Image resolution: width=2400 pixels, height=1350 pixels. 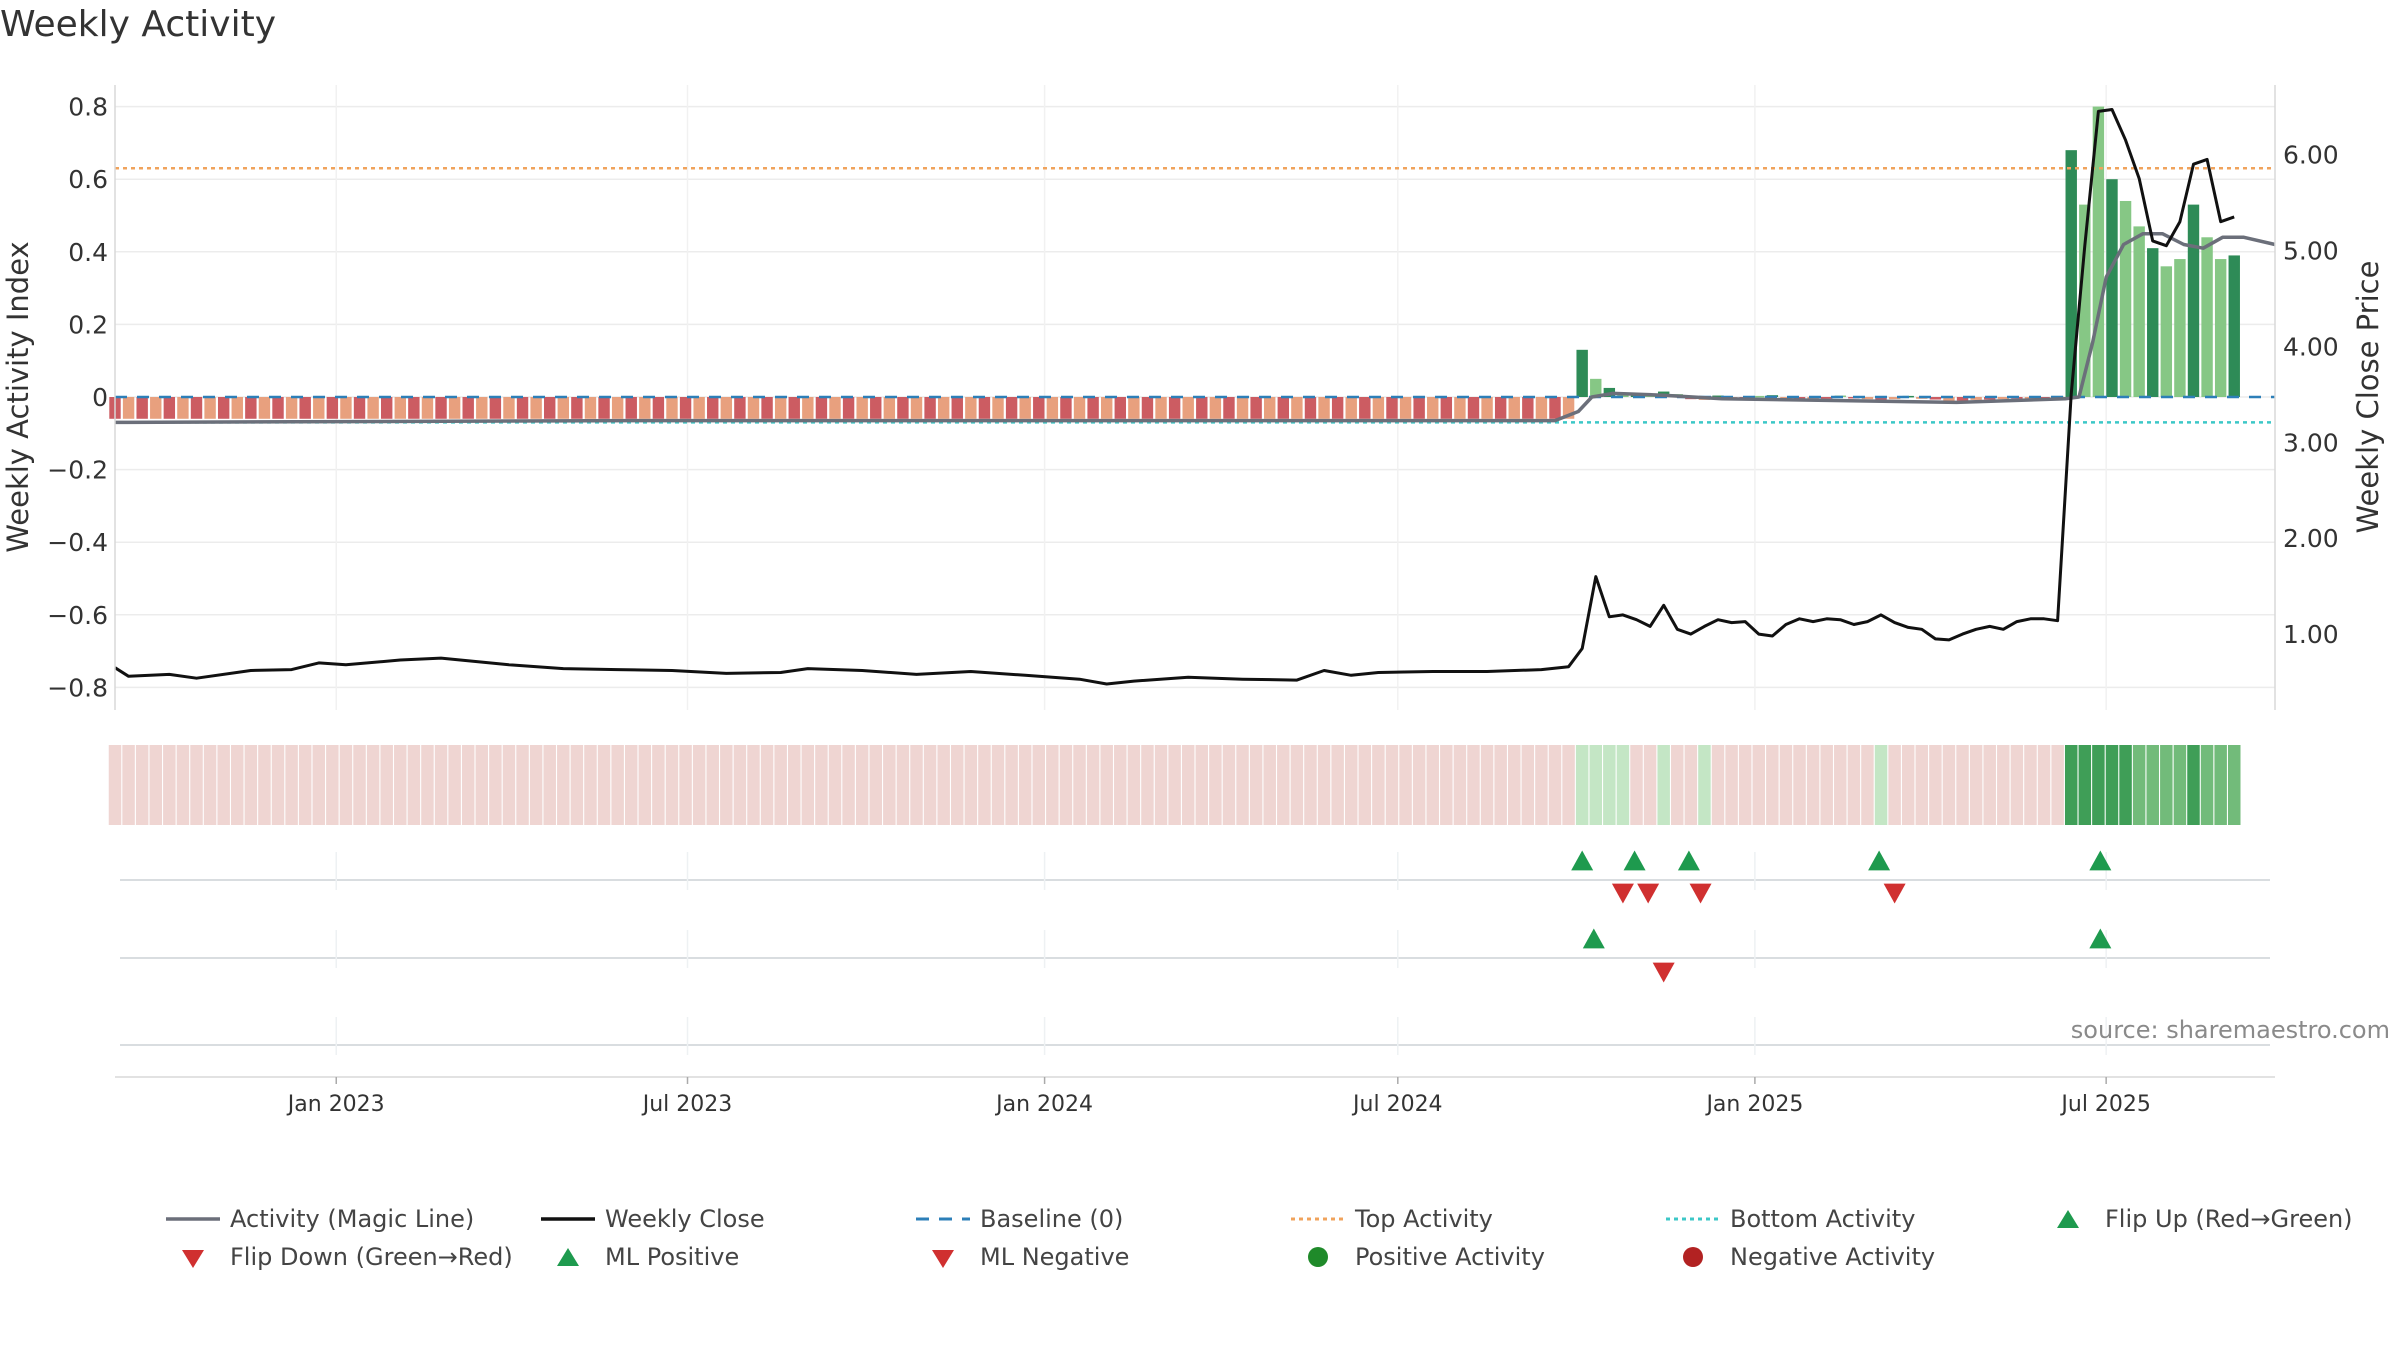 I want to click on legend-label: ML Positive, so click(x=672, y=1257).